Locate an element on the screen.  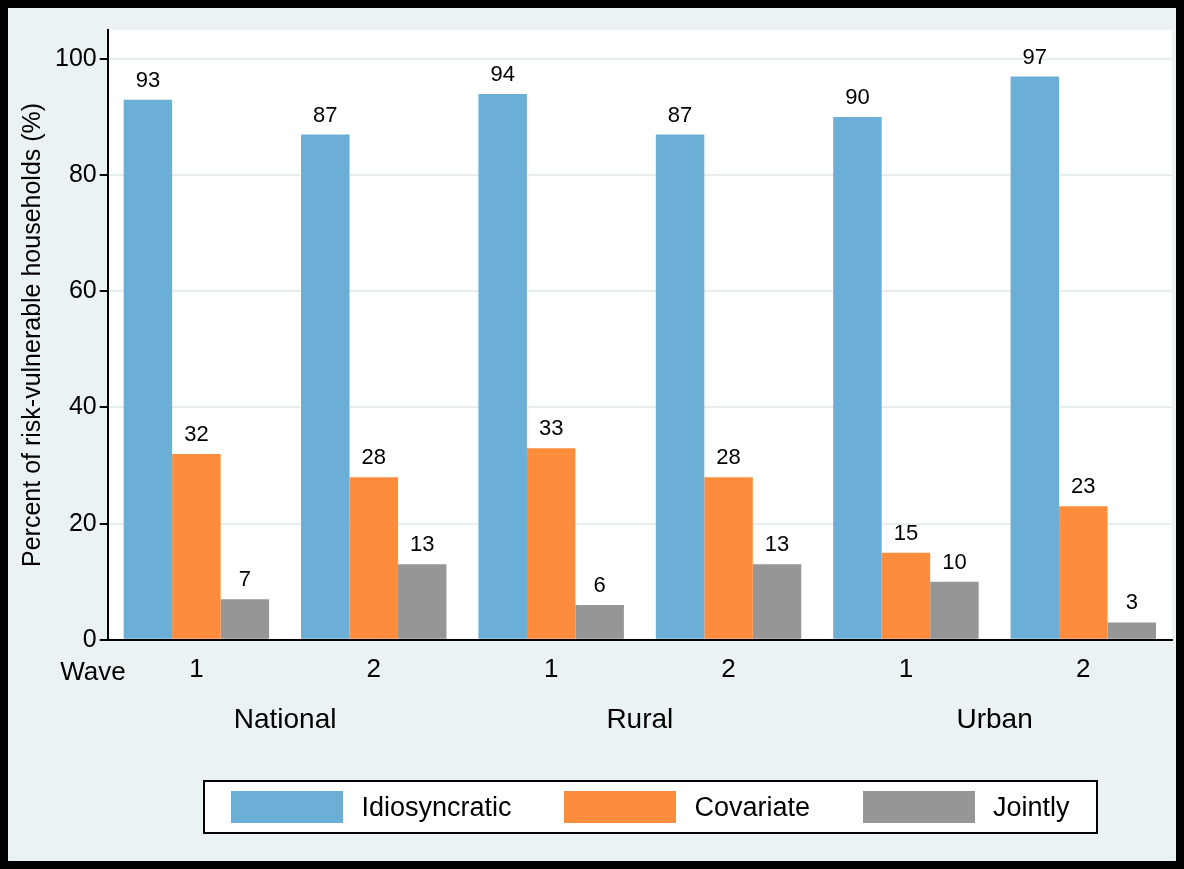
data-label: 93 is located at coordinates (148, 79).